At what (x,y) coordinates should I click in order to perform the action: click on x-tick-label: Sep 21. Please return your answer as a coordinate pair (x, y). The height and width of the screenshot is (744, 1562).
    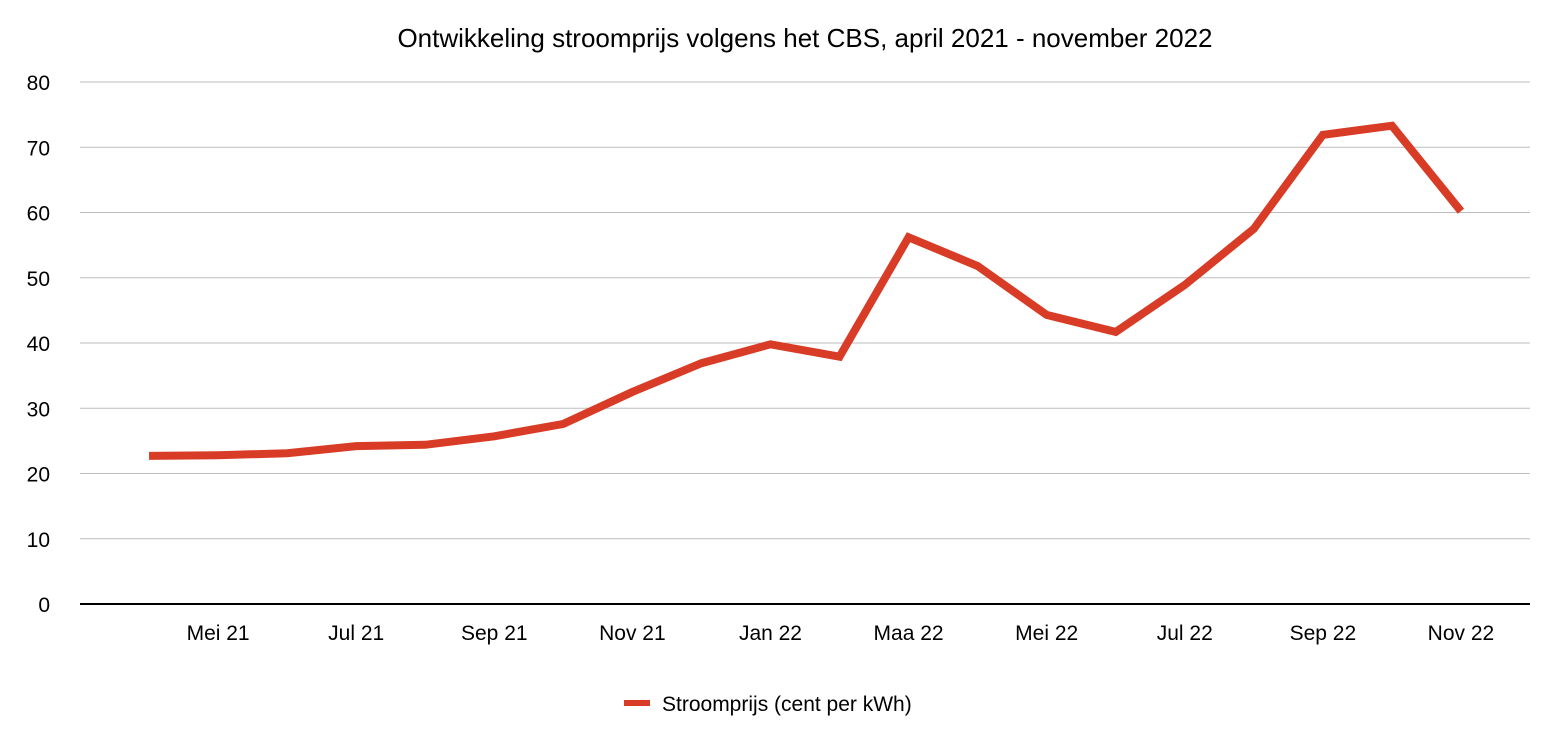
    Looking at the image, I should click on (494, 633).